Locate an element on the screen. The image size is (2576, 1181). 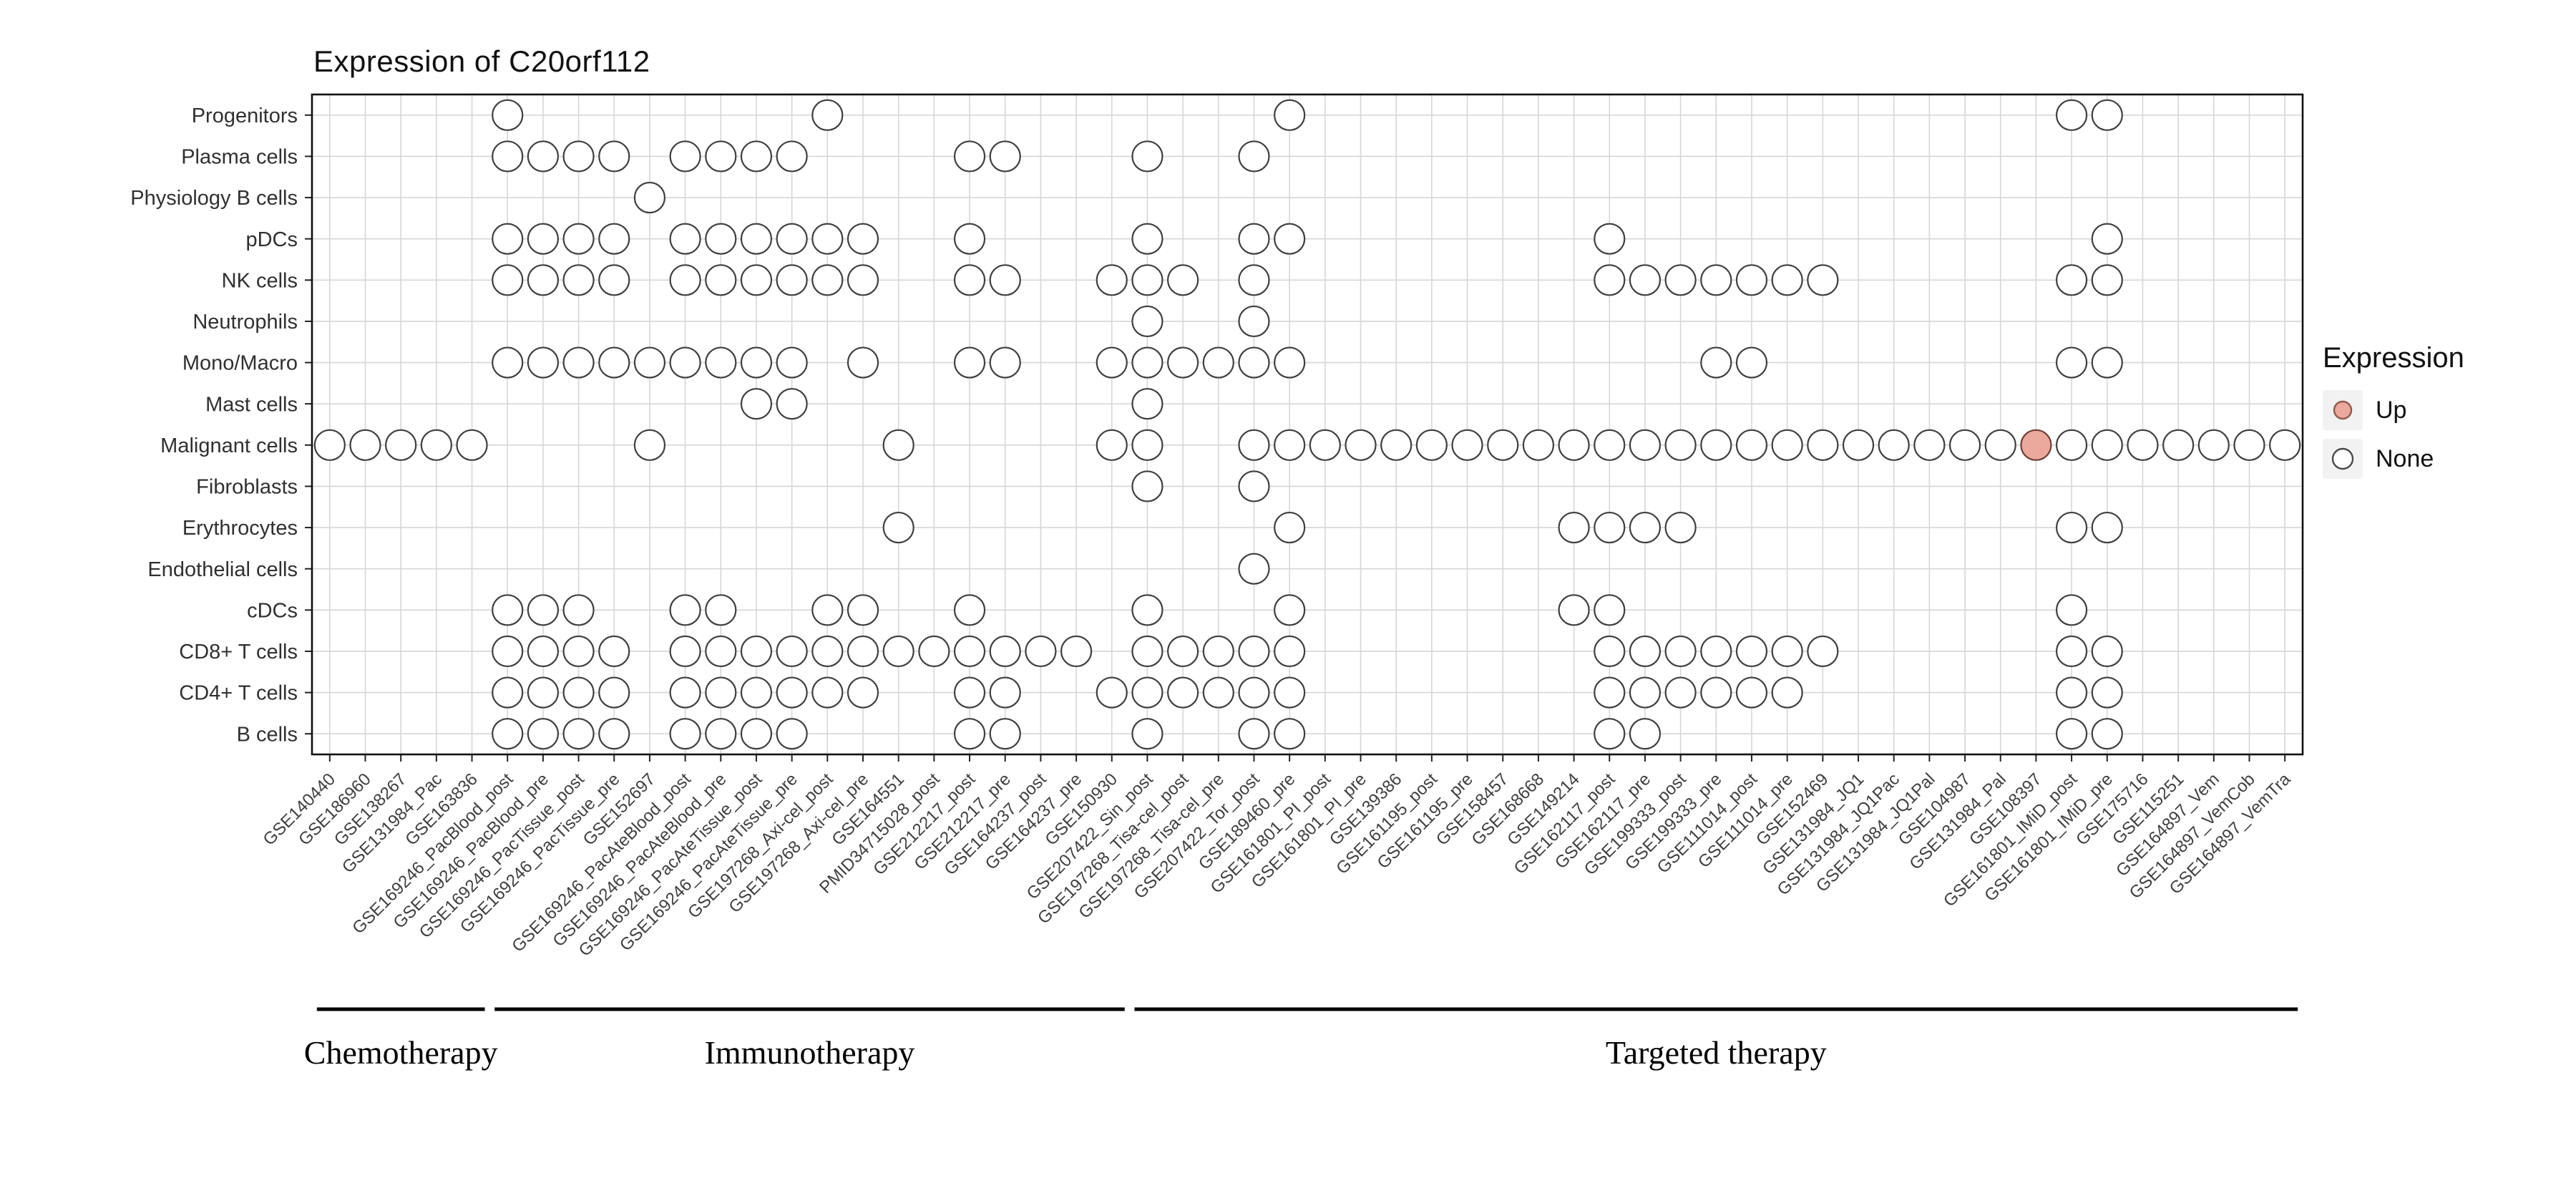
none-dot-icon is located at coordinates (2343, 459).